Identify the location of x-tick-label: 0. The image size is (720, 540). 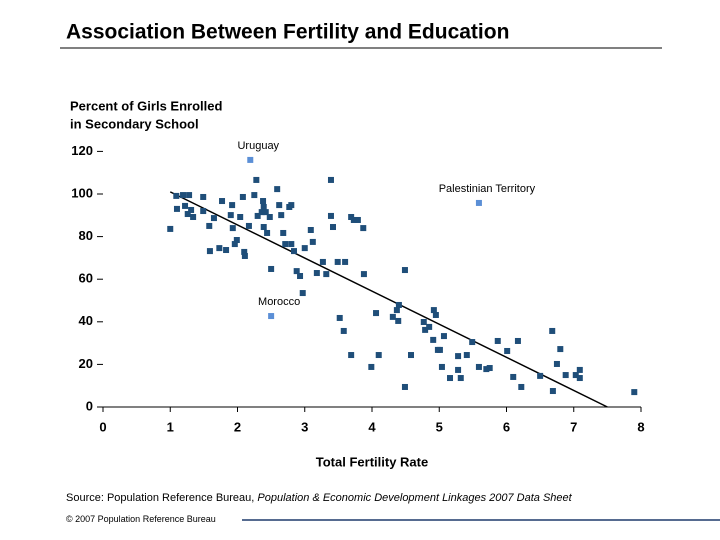
(102, 426).